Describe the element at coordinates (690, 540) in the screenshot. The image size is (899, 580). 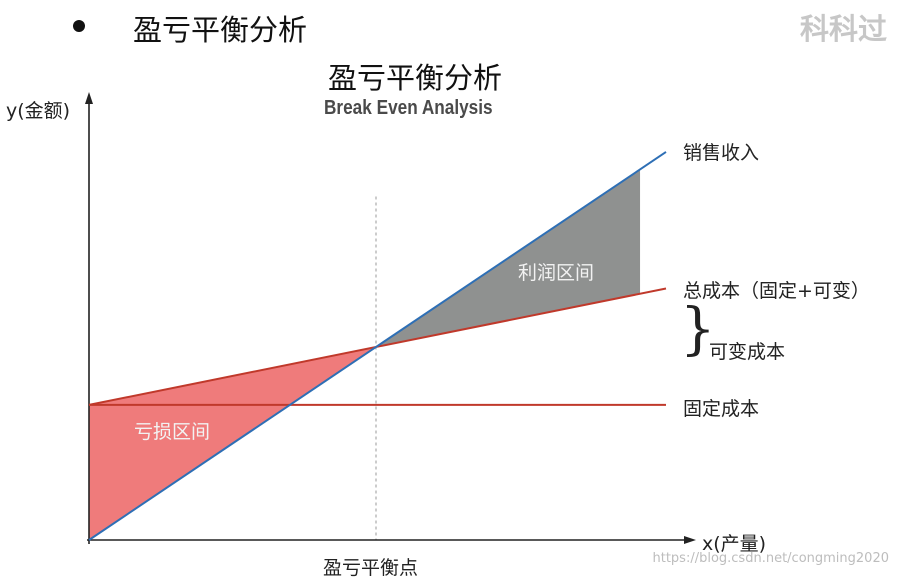
I see `x-axis-arrow-icon` at that location.